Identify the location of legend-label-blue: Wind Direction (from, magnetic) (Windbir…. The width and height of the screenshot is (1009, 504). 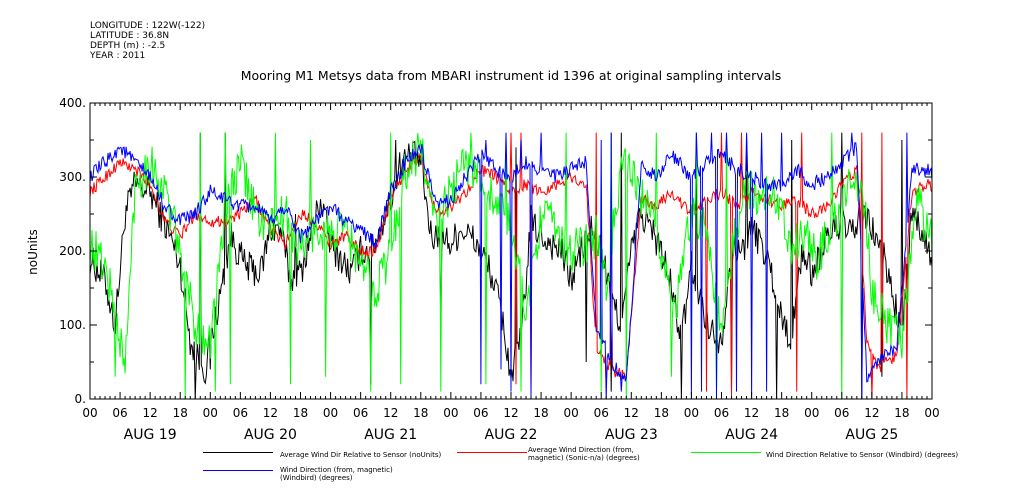
(336, 474).